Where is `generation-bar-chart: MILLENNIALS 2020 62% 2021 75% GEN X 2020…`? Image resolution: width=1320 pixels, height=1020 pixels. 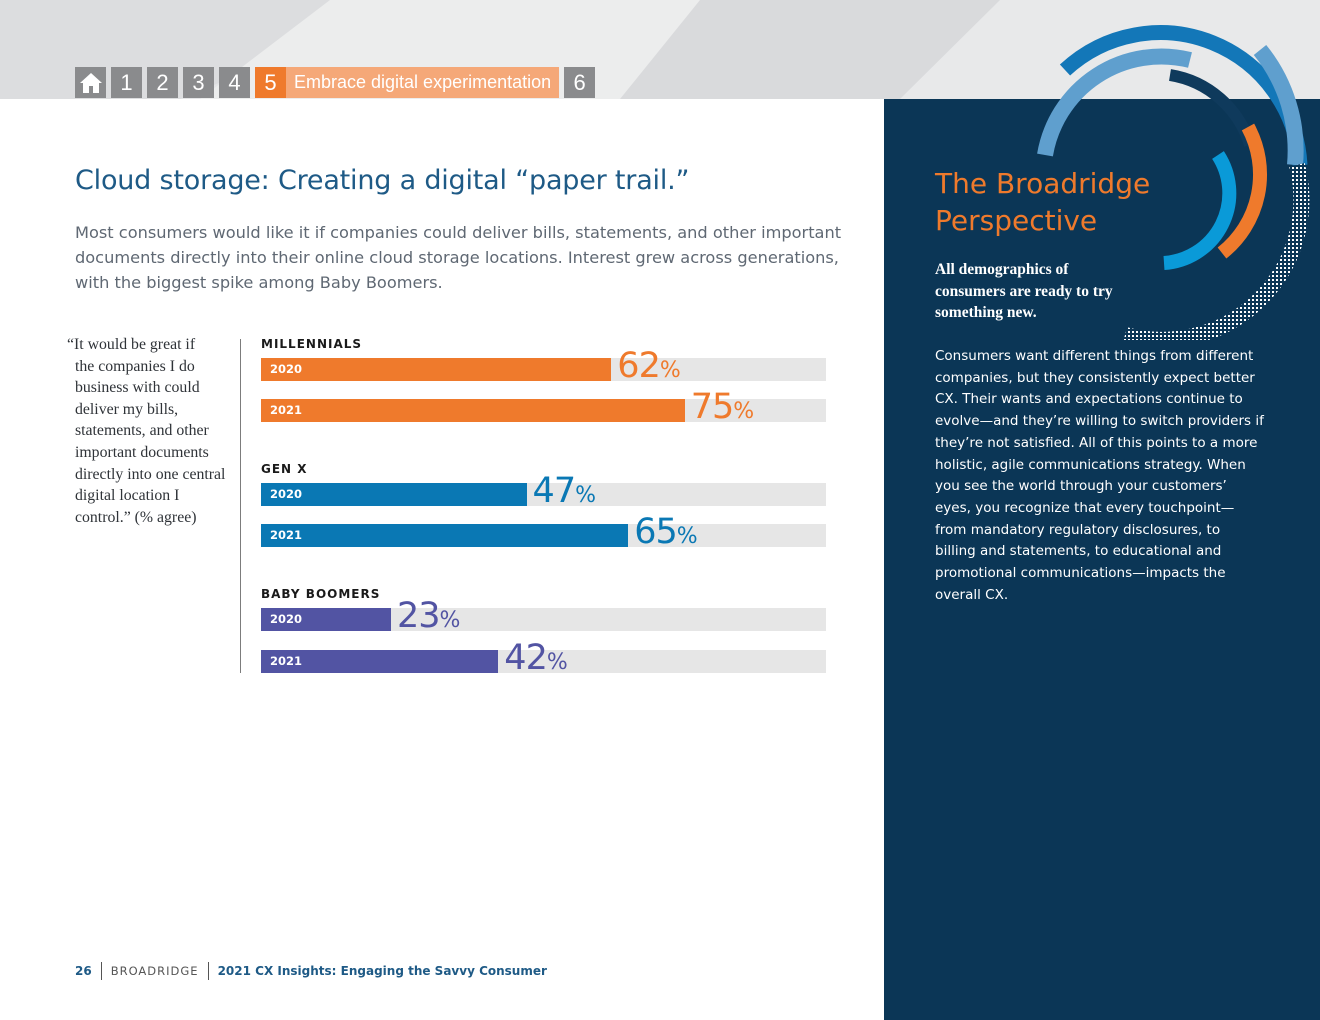 generation-bar-chart: MILLENNIALS 2020 62% 2021 75% GEN X 2020… is located at coordinates (546, 505).